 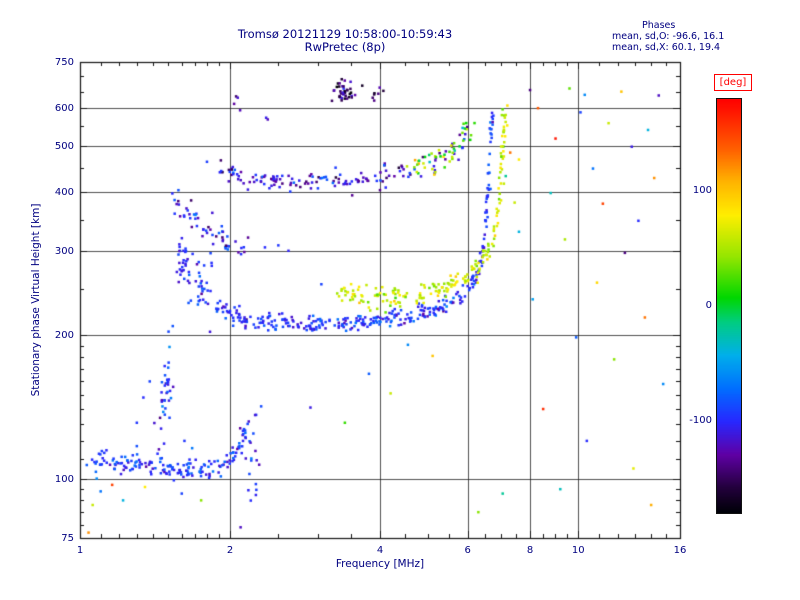 What do you see at coordinates (380, 550) in the screenshot?
I see `x-tick-label: 4` at bounding box center [380, 550].